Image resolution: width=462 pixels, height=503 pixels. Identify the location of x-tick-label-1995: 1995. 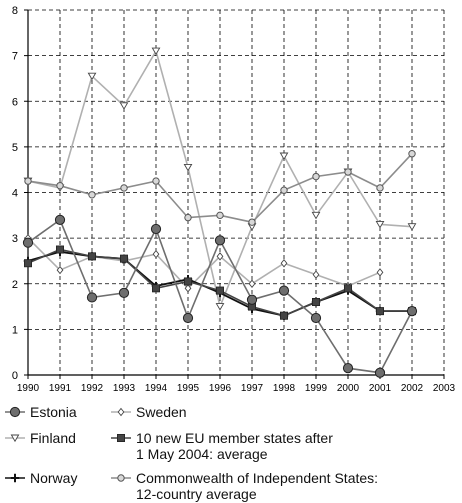
(188, 388).